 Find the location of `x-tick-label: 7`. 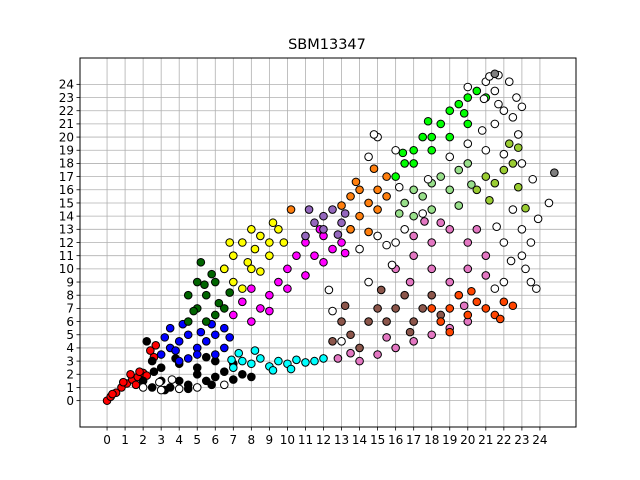

x-tick-label: 7 is located at coordinates (233, 440).